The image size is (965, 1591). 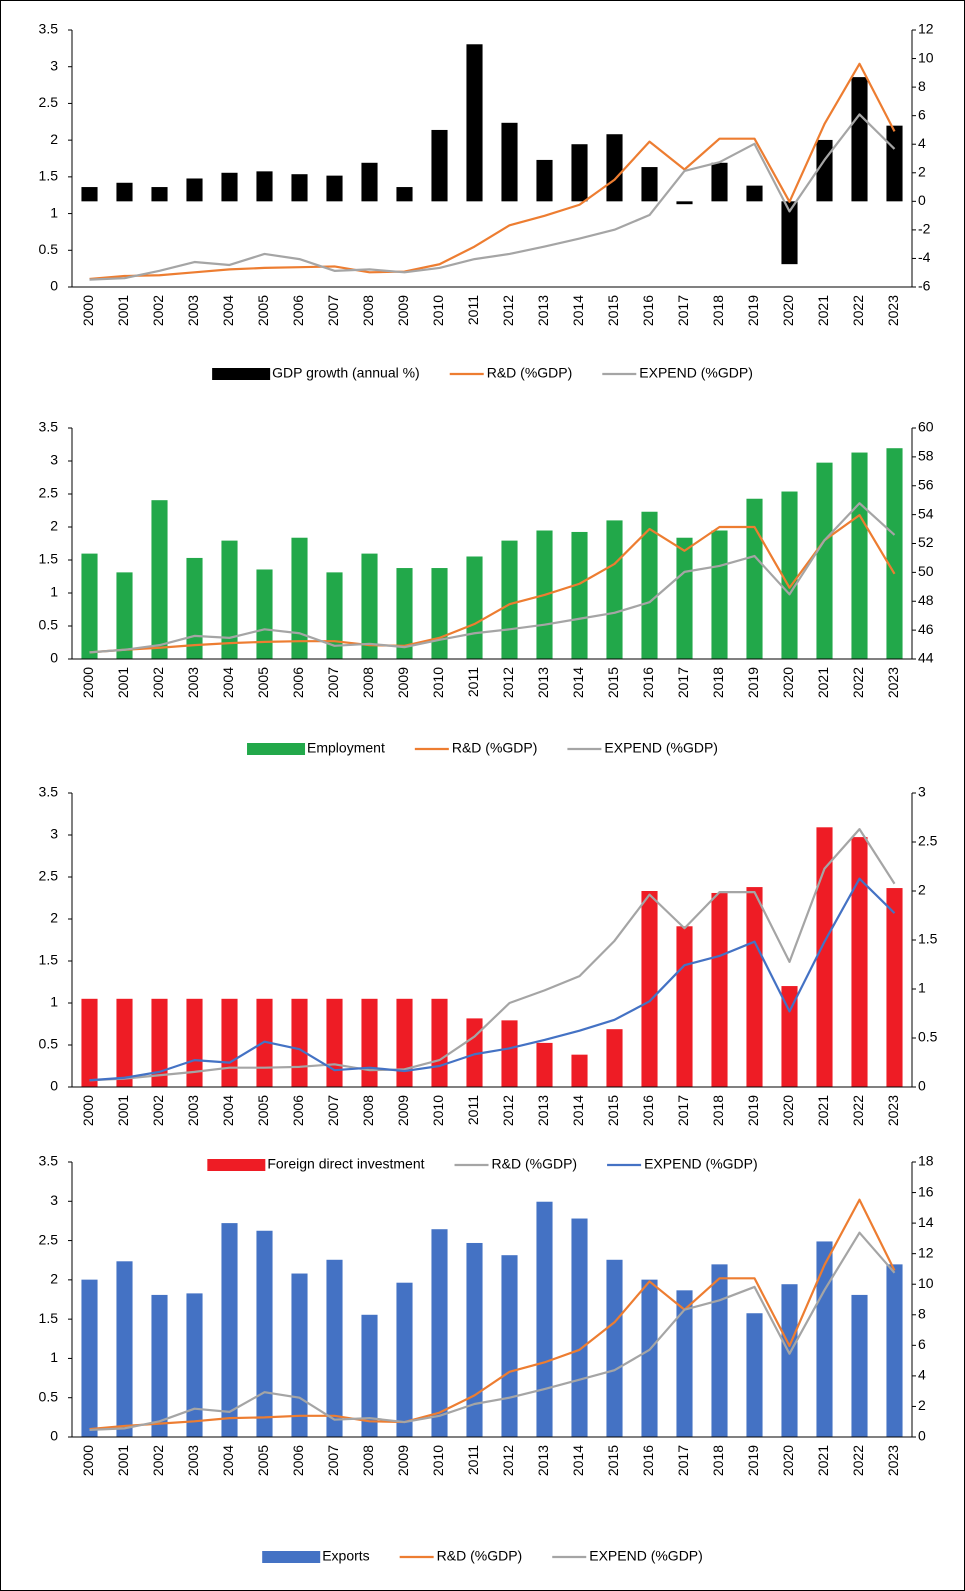 I want to click on x-tick-label: 2002, so click(x=158, y=1460).